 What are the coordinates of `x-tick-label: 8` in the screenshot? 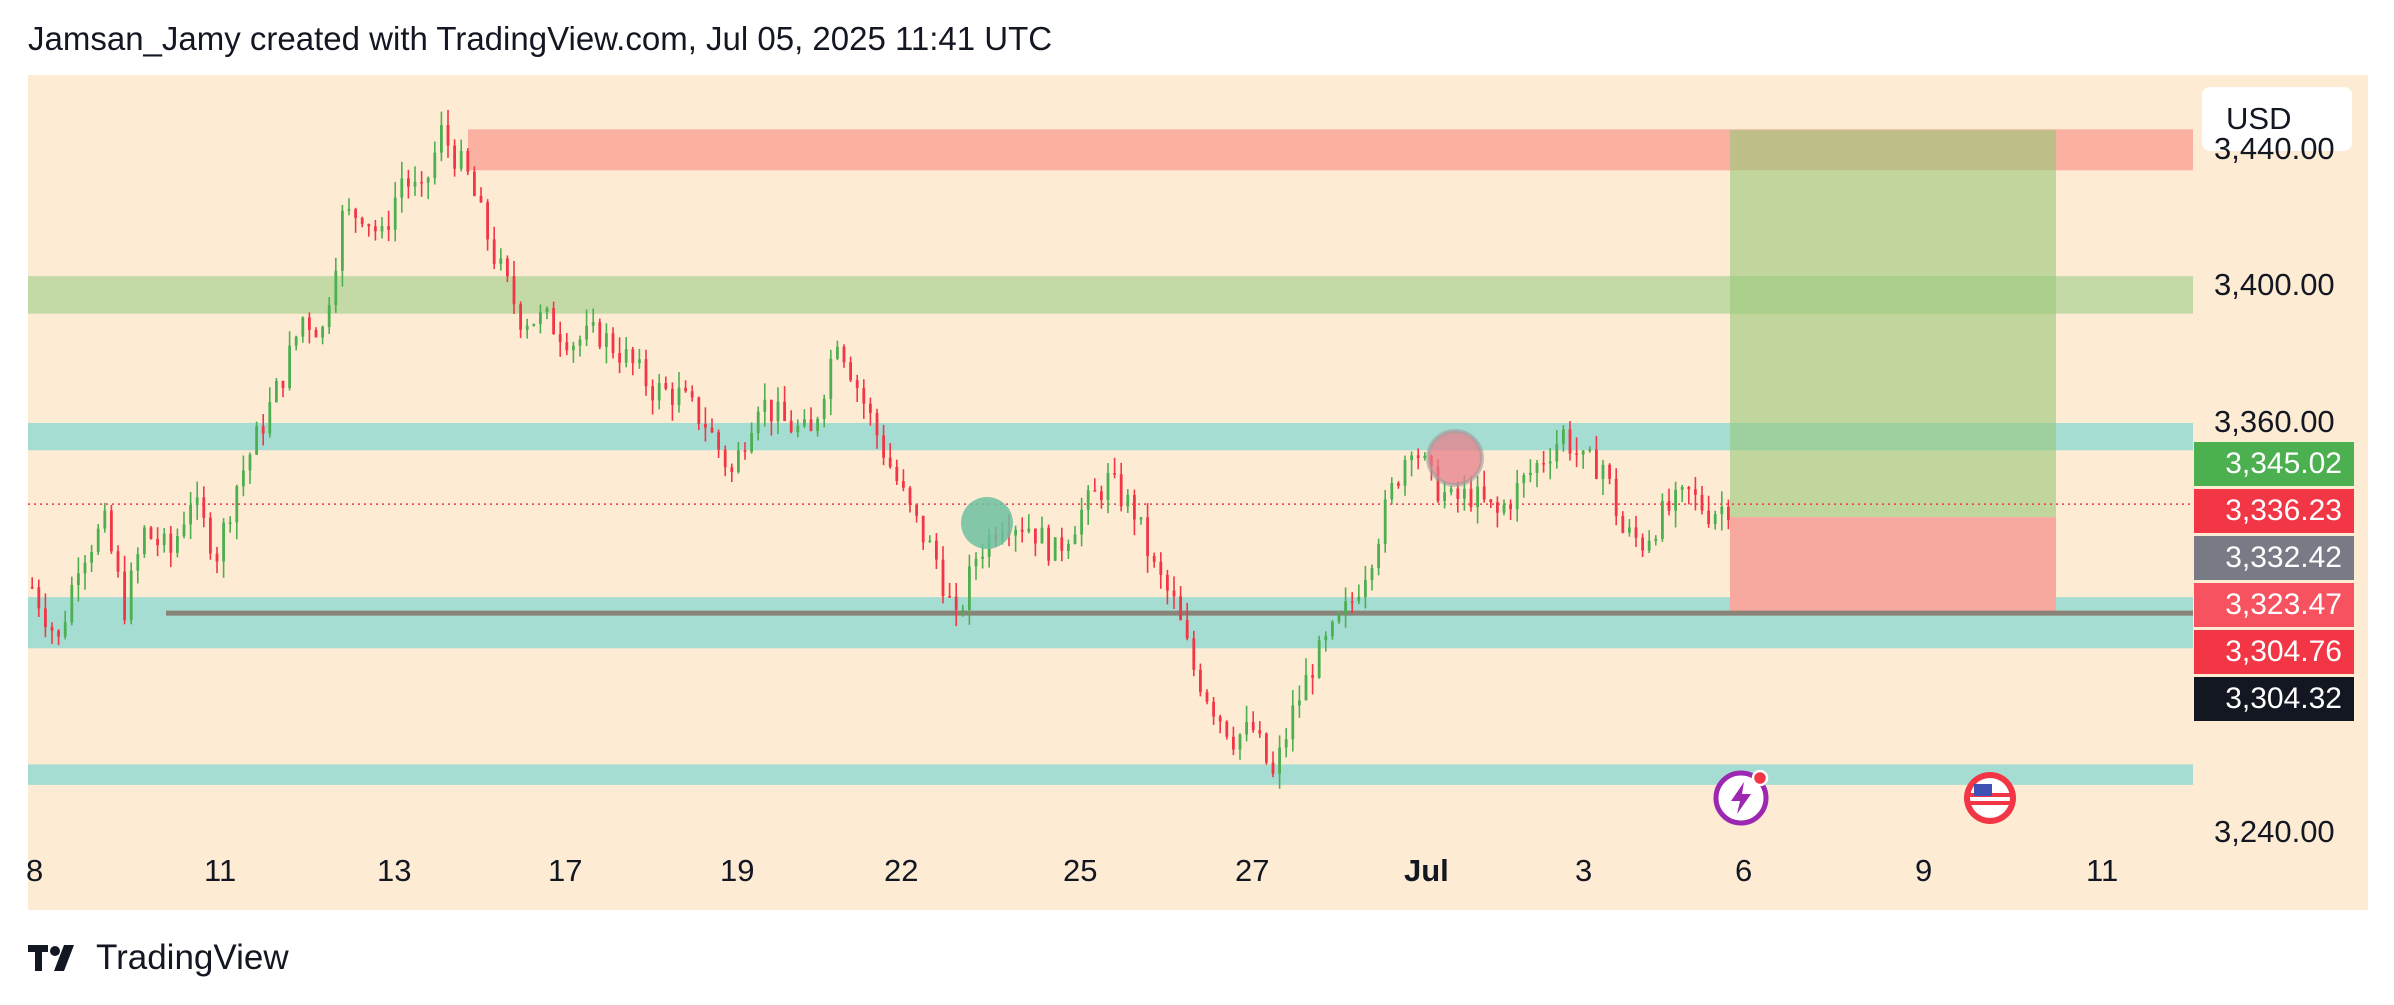 It's located at (35, 870).